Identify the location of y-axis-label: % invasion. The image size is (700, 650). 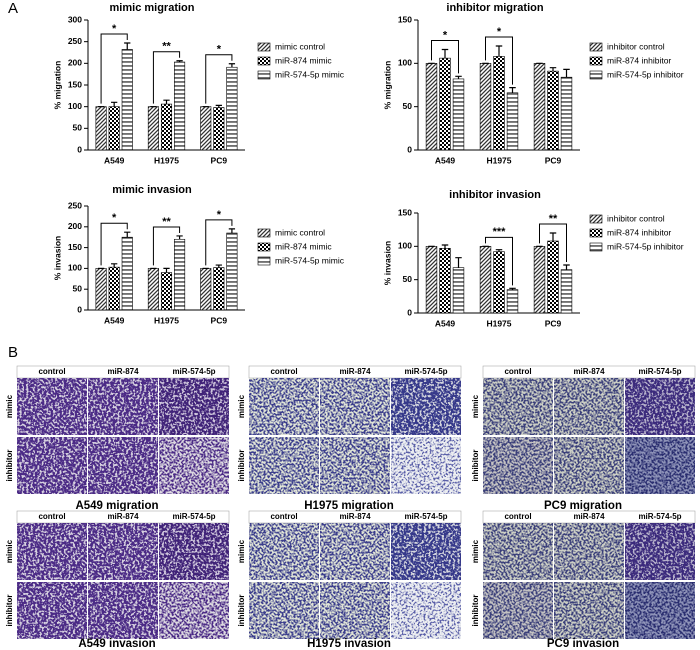
(387, 263).